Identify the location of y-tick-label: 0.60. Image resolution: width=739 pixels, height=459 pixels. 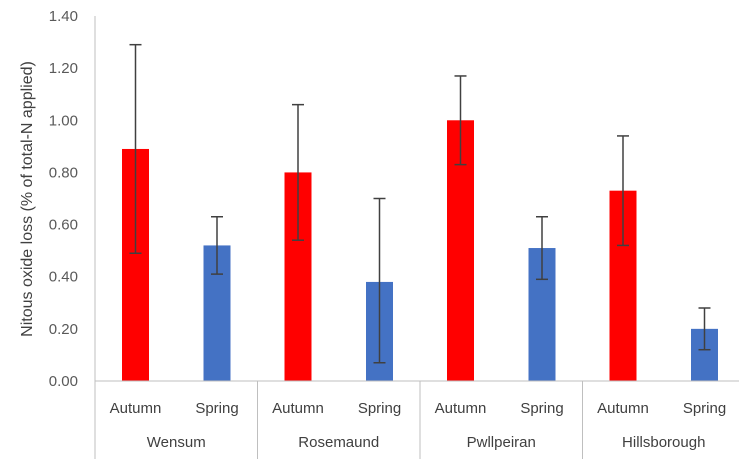
(63, 225).